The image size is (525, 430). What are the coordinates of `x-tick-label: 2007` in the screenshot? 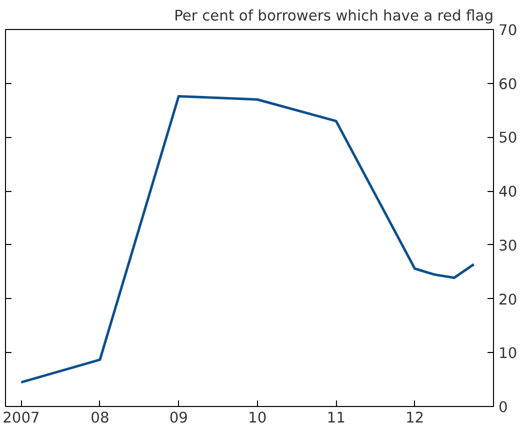 It's located at (21, 418).